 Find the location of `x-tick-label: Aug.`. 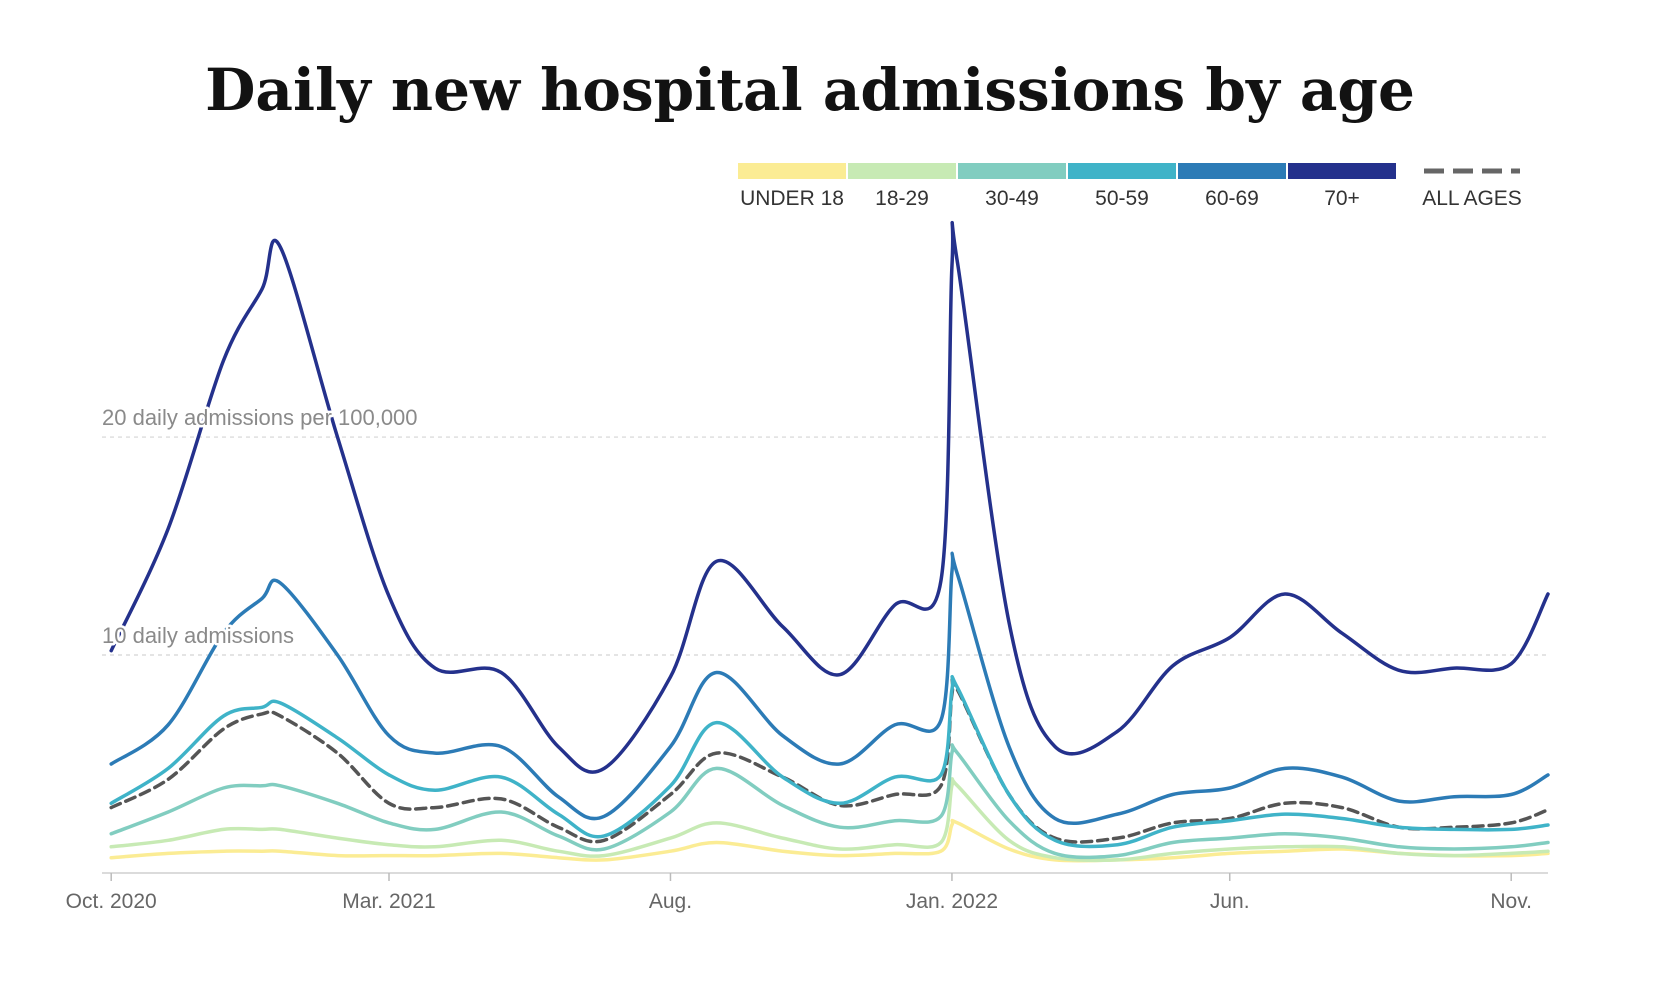

x-tick-label: Aug. is located at coordinates (670, 901).